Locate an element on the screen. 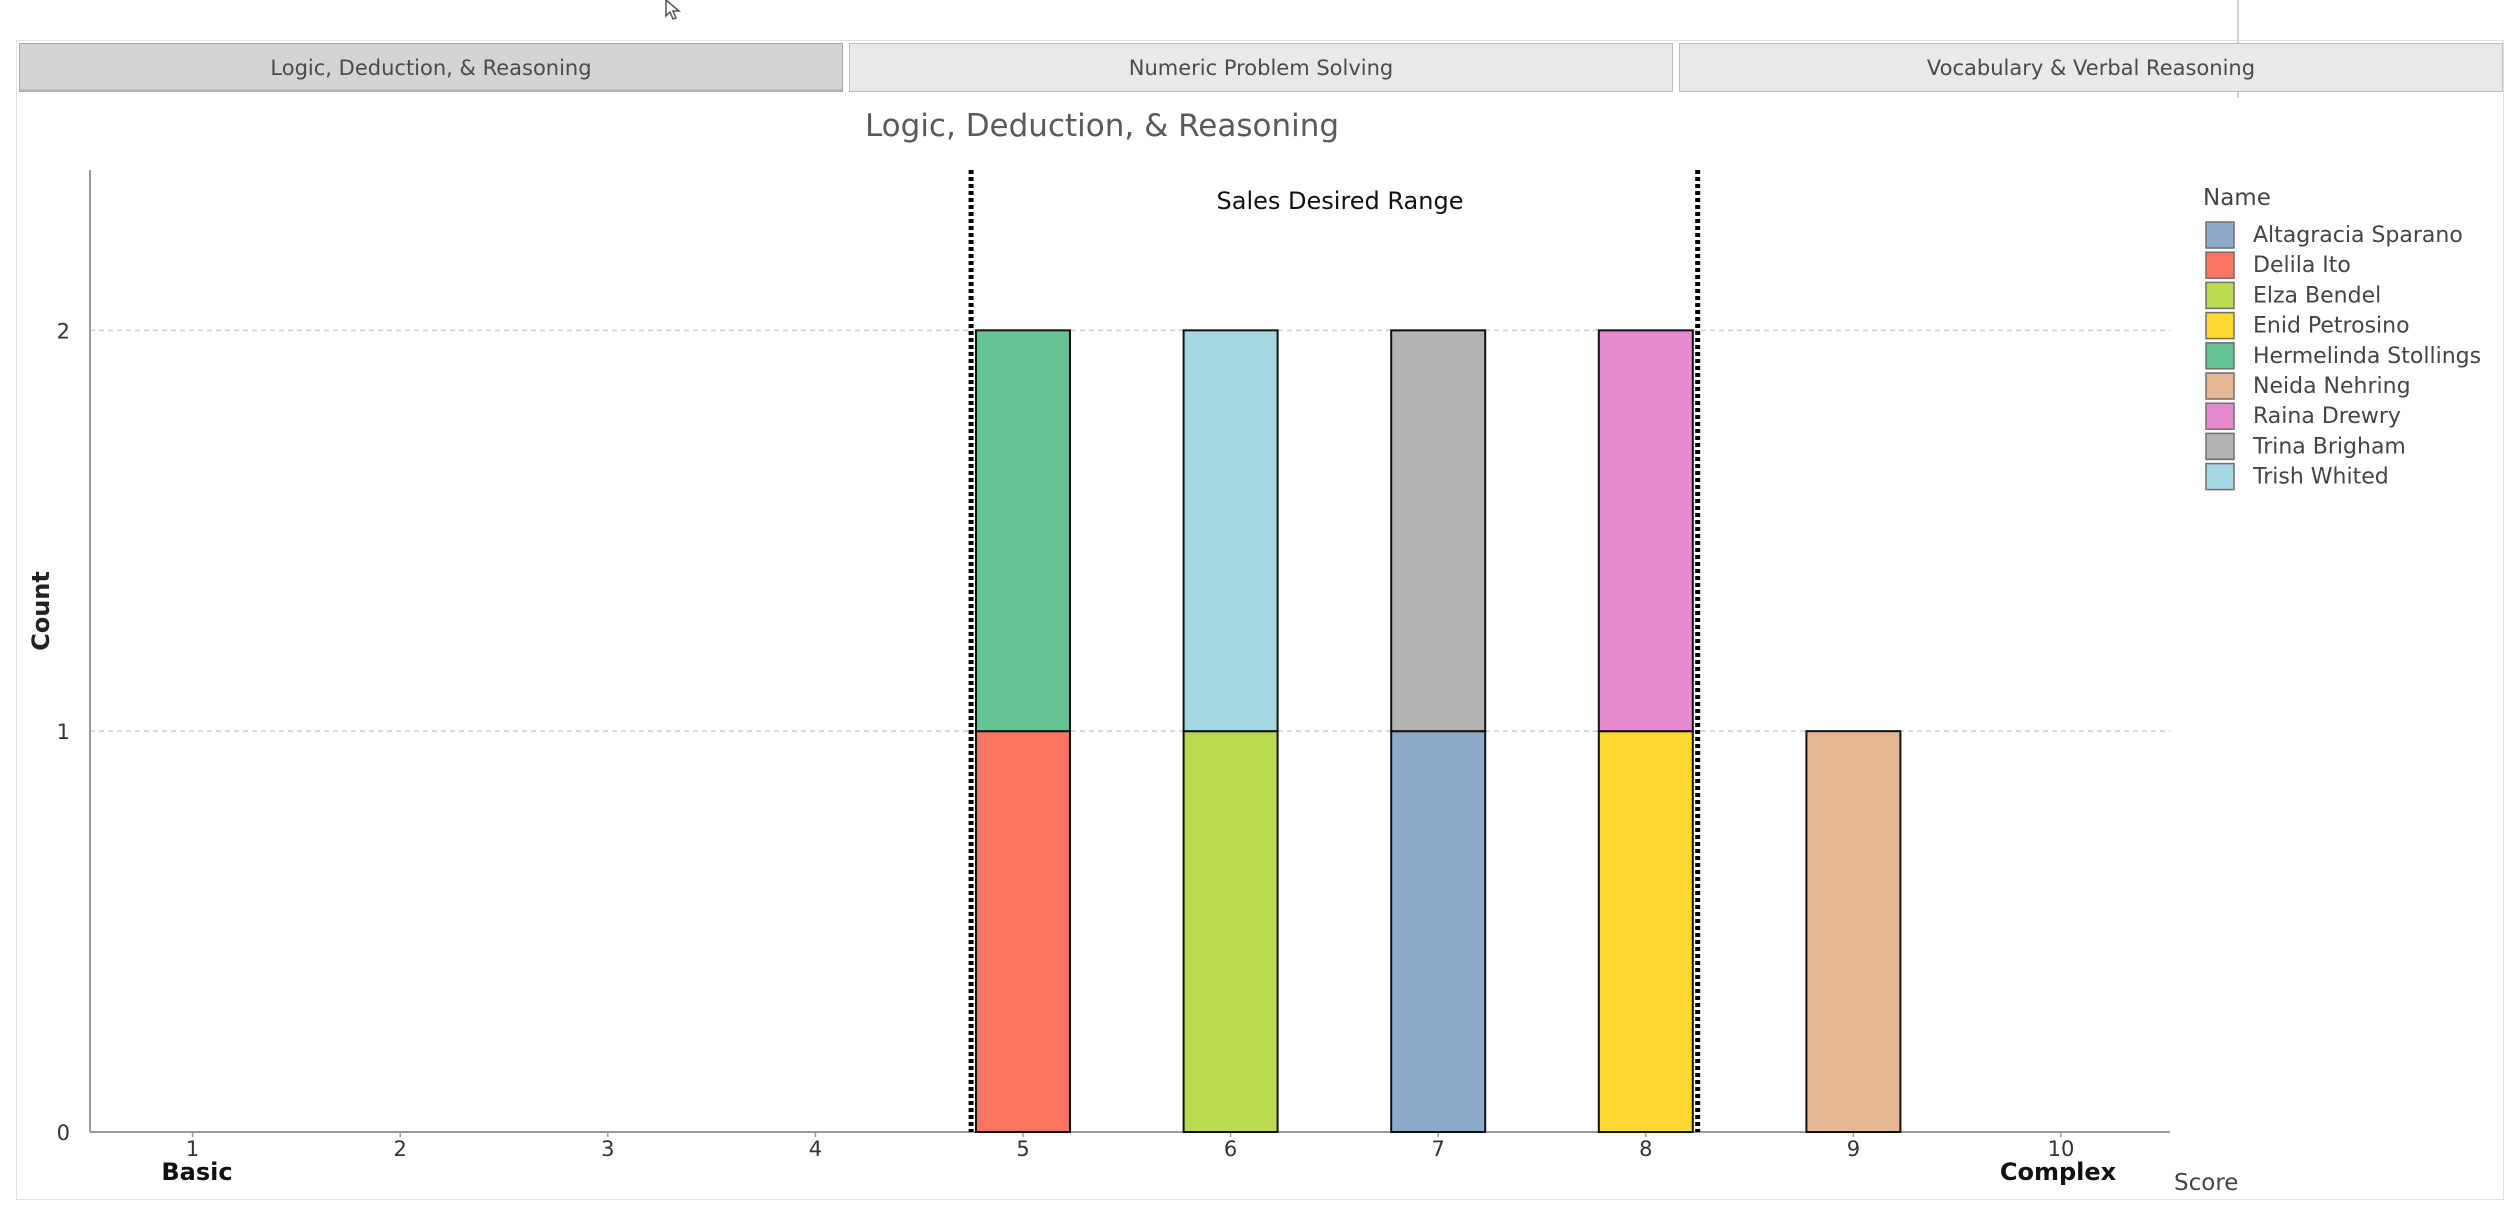 The height and width of the screenshot is (1220, 2517). x-axis-label: Score is located at coordinates (2206, 1183).